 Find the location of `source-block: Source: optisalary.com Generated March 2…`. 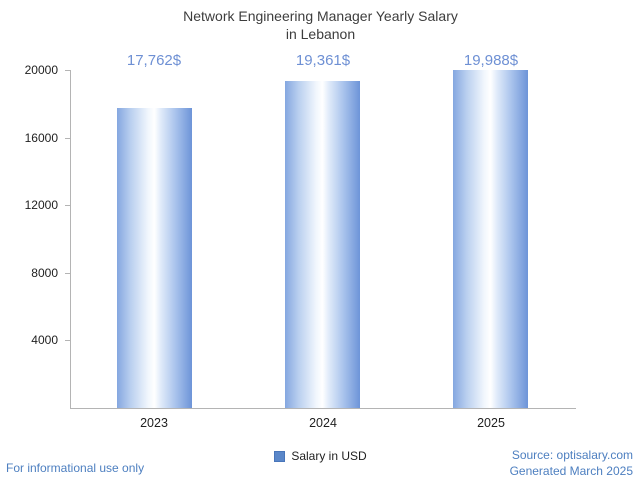

source-block: Source: optisalary.com Generated March 2… is located at coordinates (571, 463).